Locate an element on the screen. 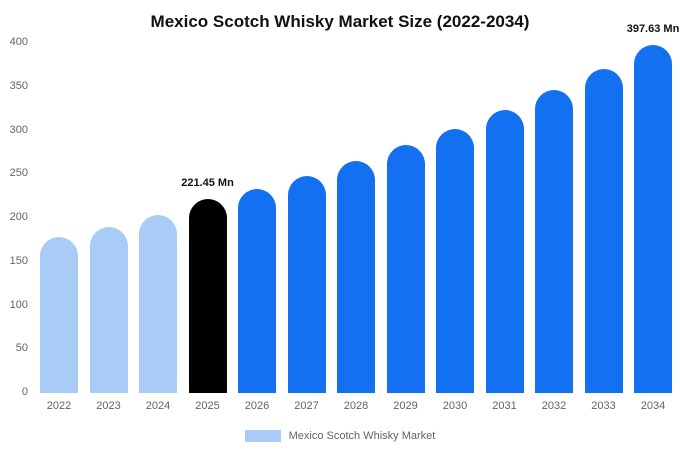 The image size is (680, 450). y-tick-50: 50 is located at coordinates (21, 348).